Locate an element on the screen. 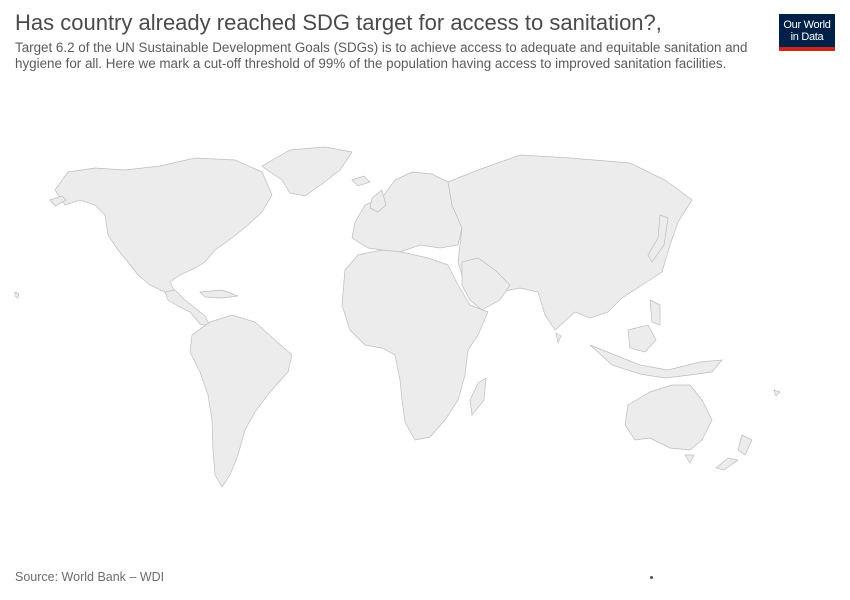 Image resolution: width=850 pixels, height=600 pixels. region-arabia is located at coordinates (486, 284).